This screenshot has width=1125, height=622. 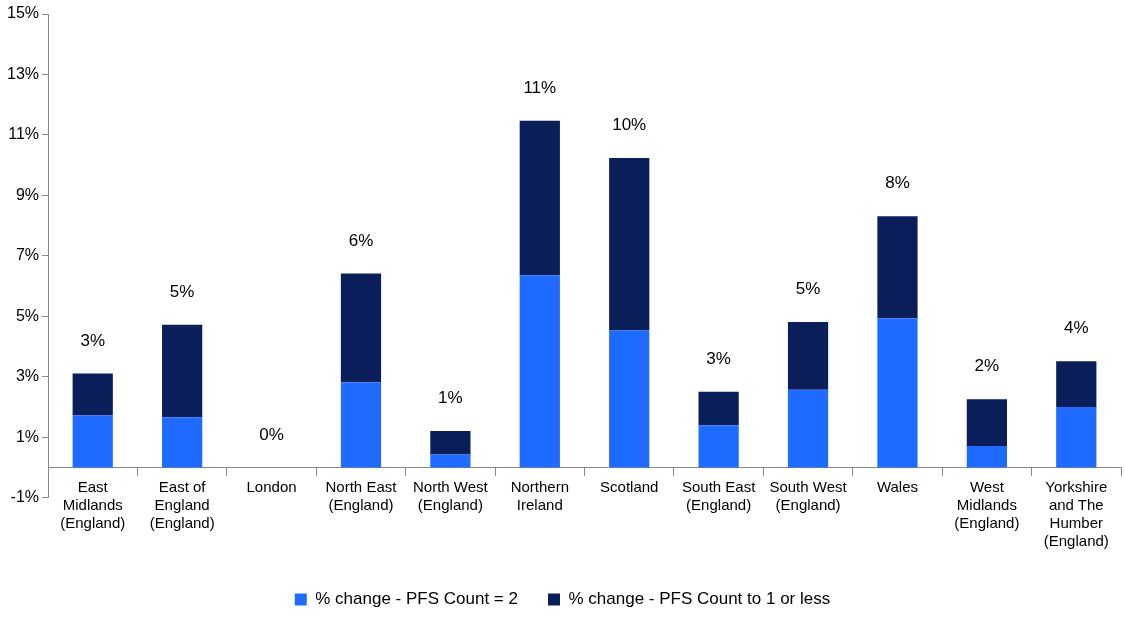 What do you see at coordinates (271, 434) in the screenshot?
I see `total-label: 0%` at bounding box center [271, 434].